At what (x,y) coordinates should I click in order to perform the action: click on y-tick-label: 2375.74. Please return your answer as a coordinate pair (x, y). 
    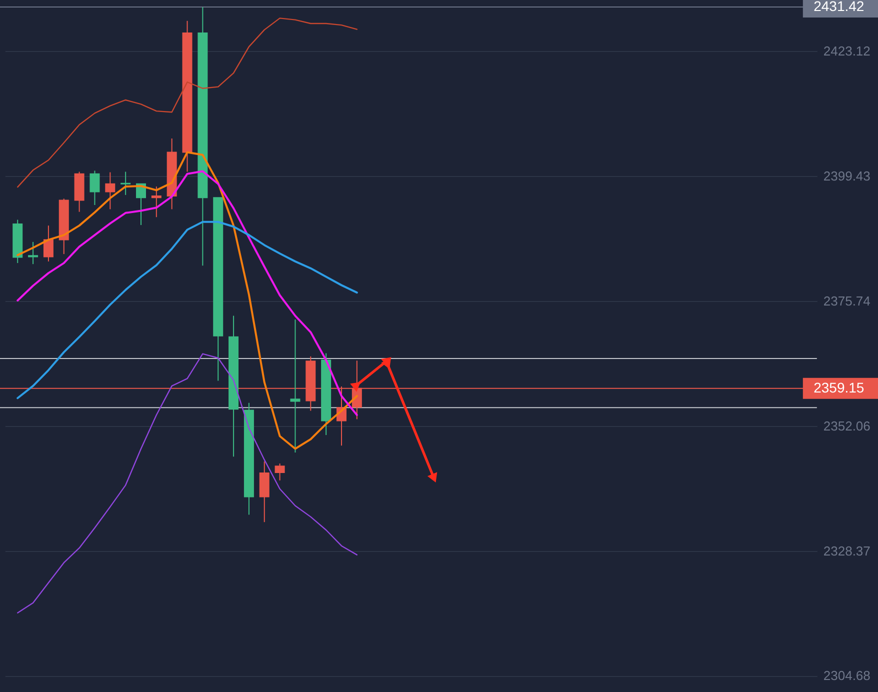
    Looking at the image, I should click on (846, 300).